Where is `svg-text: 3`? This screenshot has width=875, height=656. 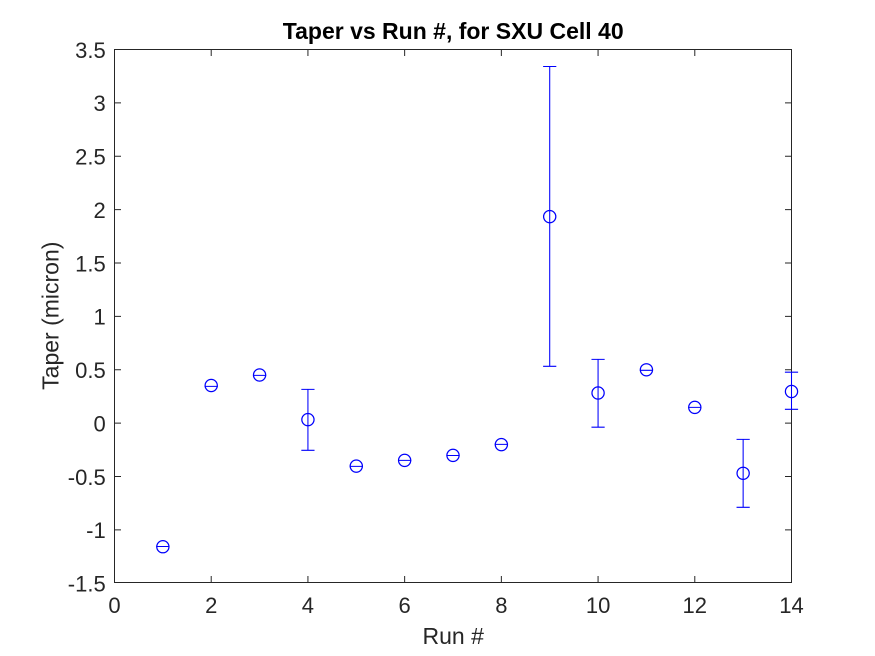
svg-text: 3 is located at coordinates (99, 103).